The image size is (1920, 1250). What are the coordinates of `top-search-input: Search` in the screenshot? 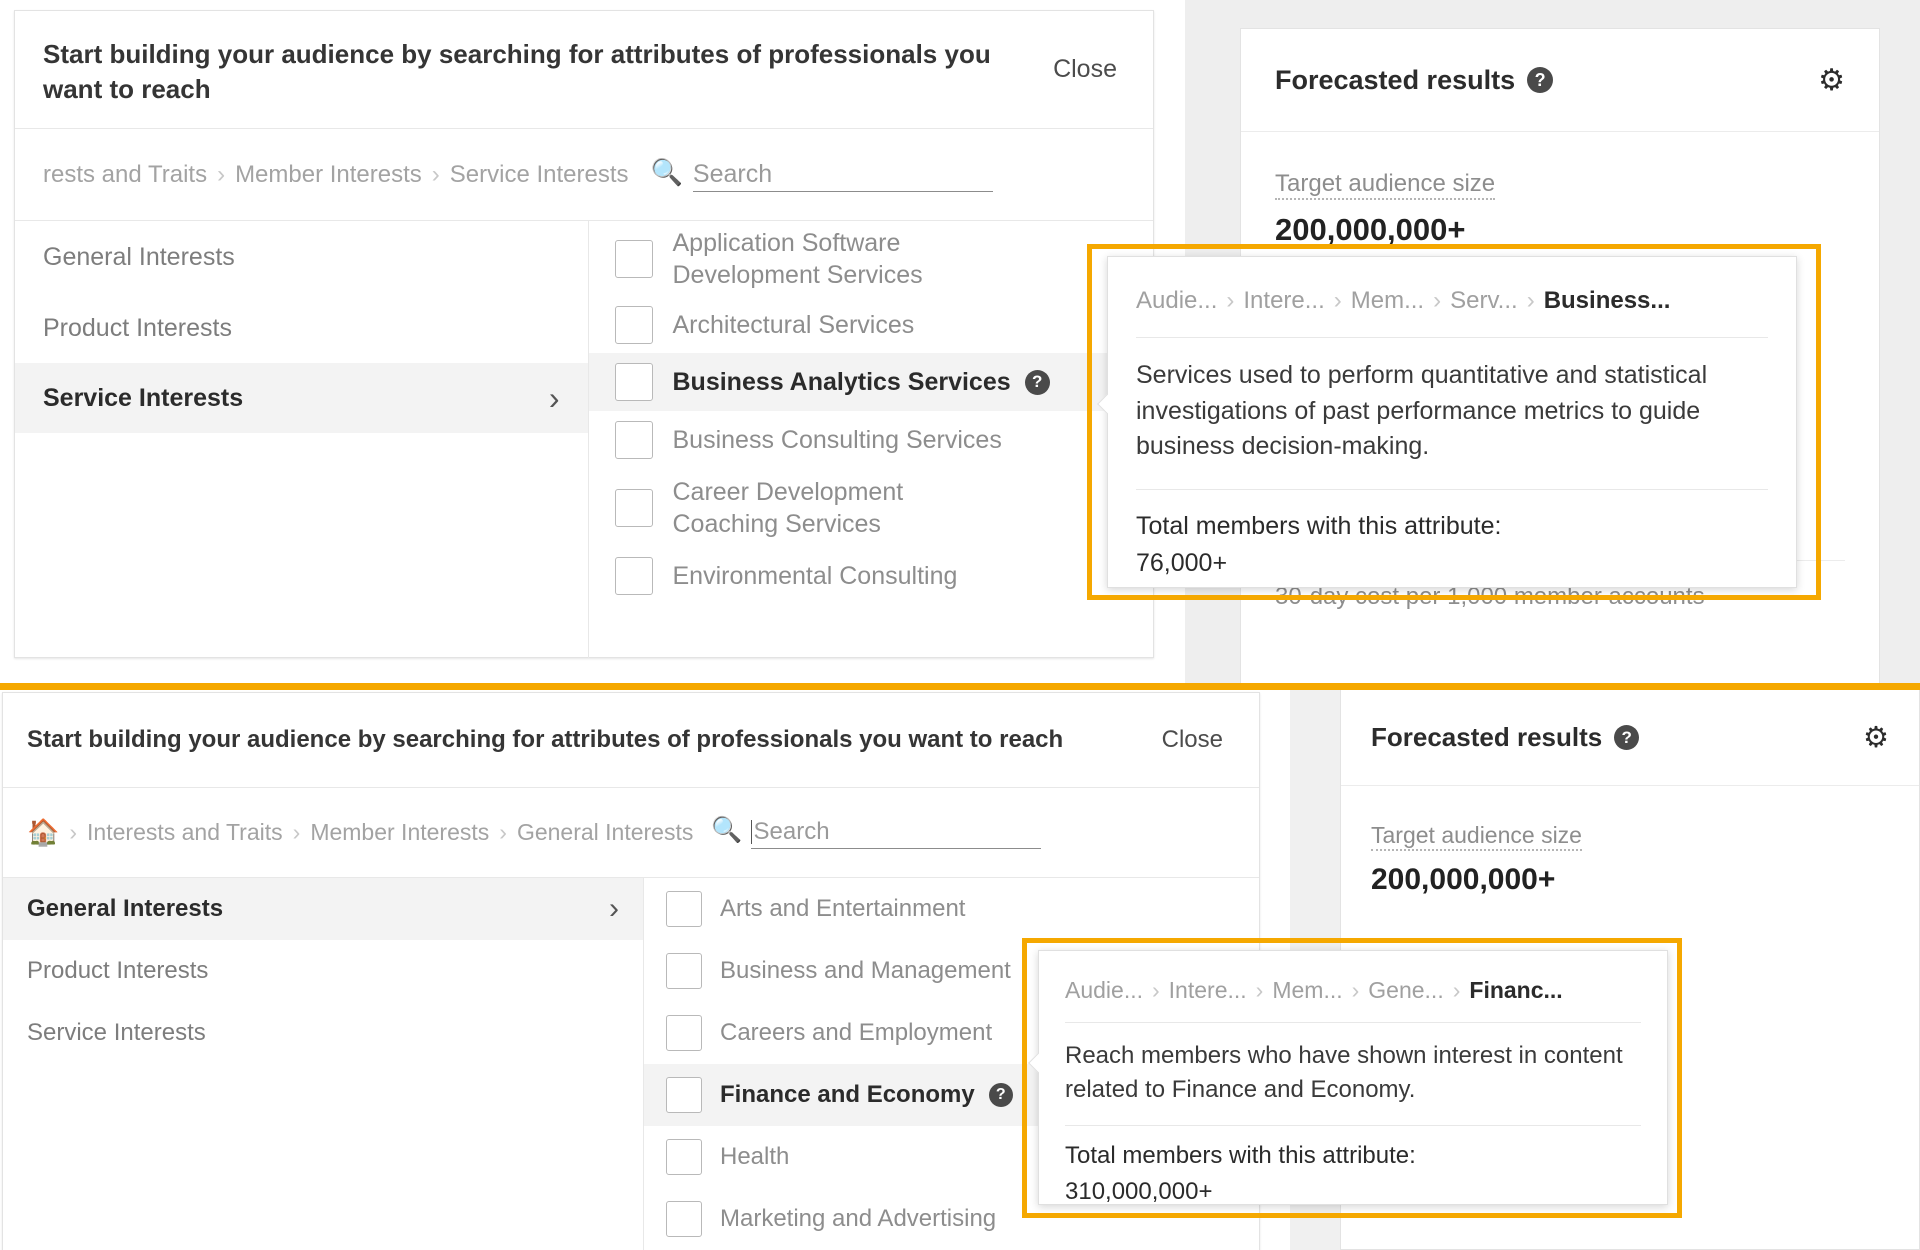 It's located at (842, 175).